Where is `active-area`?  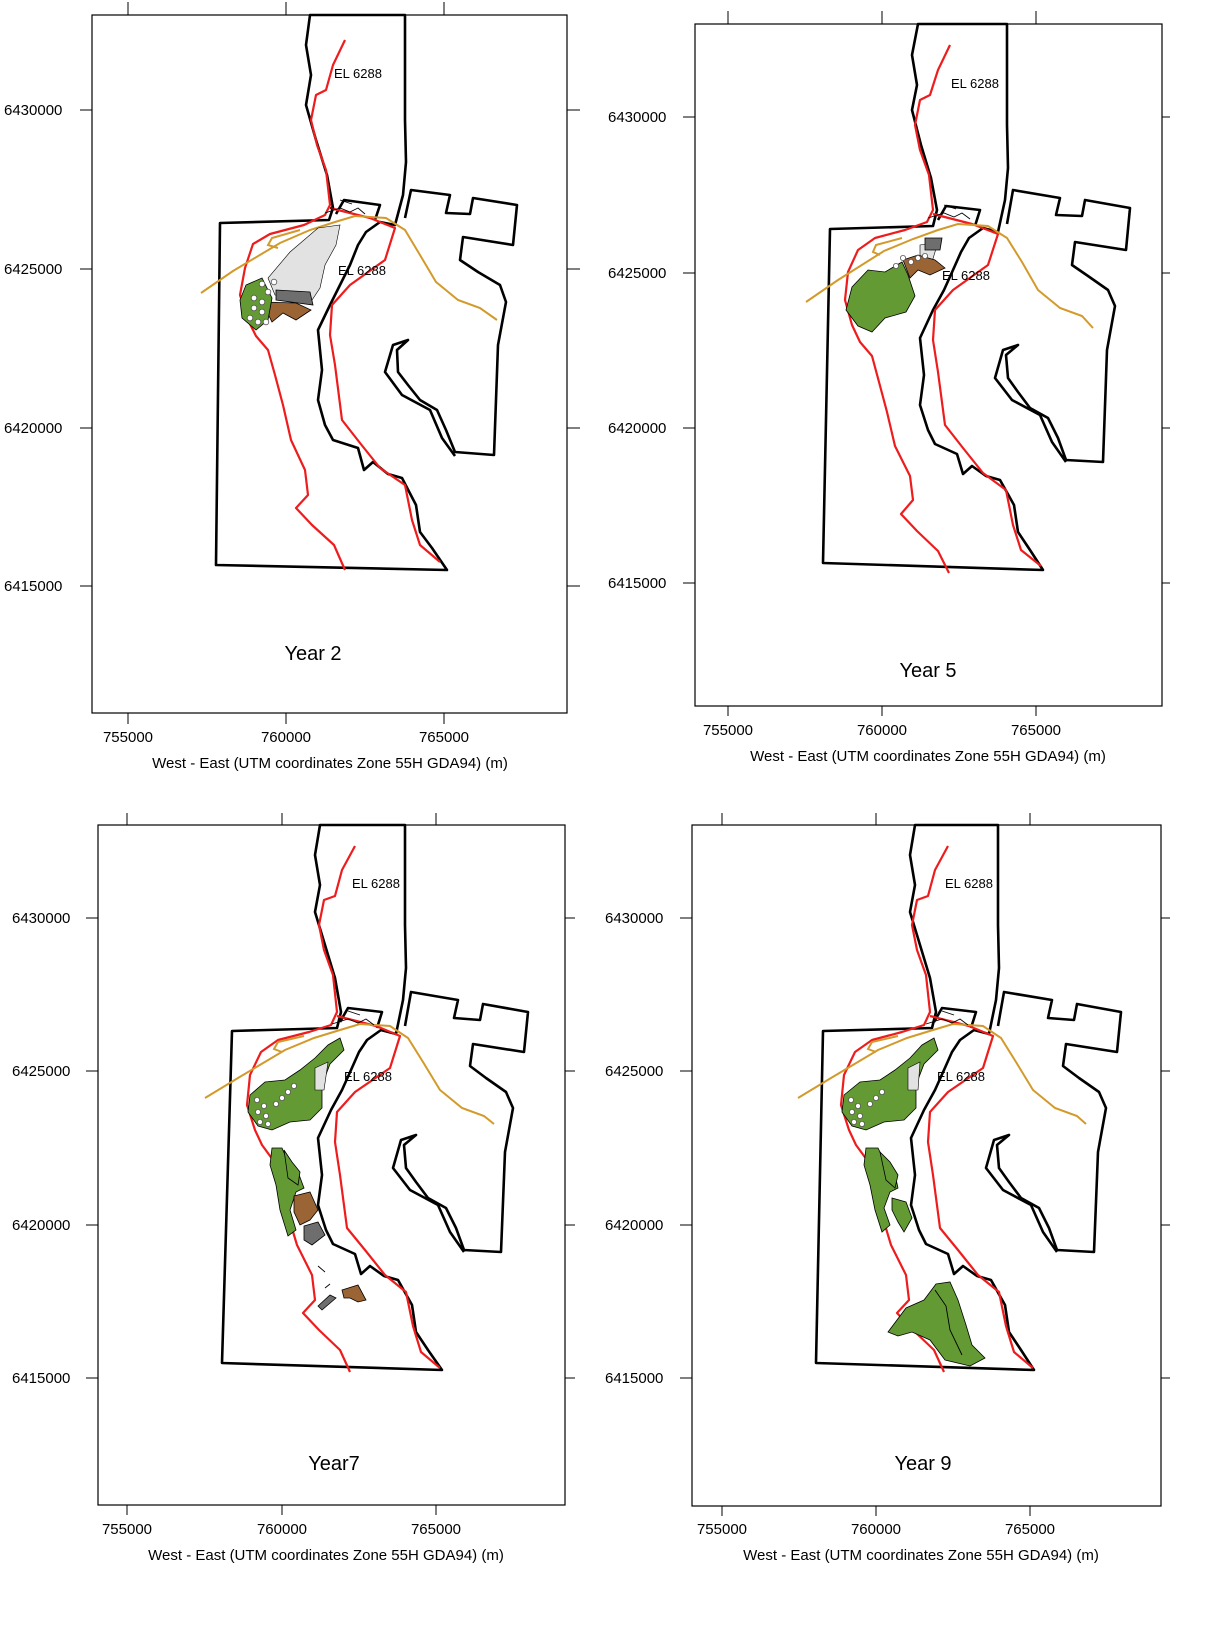 active-area is located at coordinates (294, 297).